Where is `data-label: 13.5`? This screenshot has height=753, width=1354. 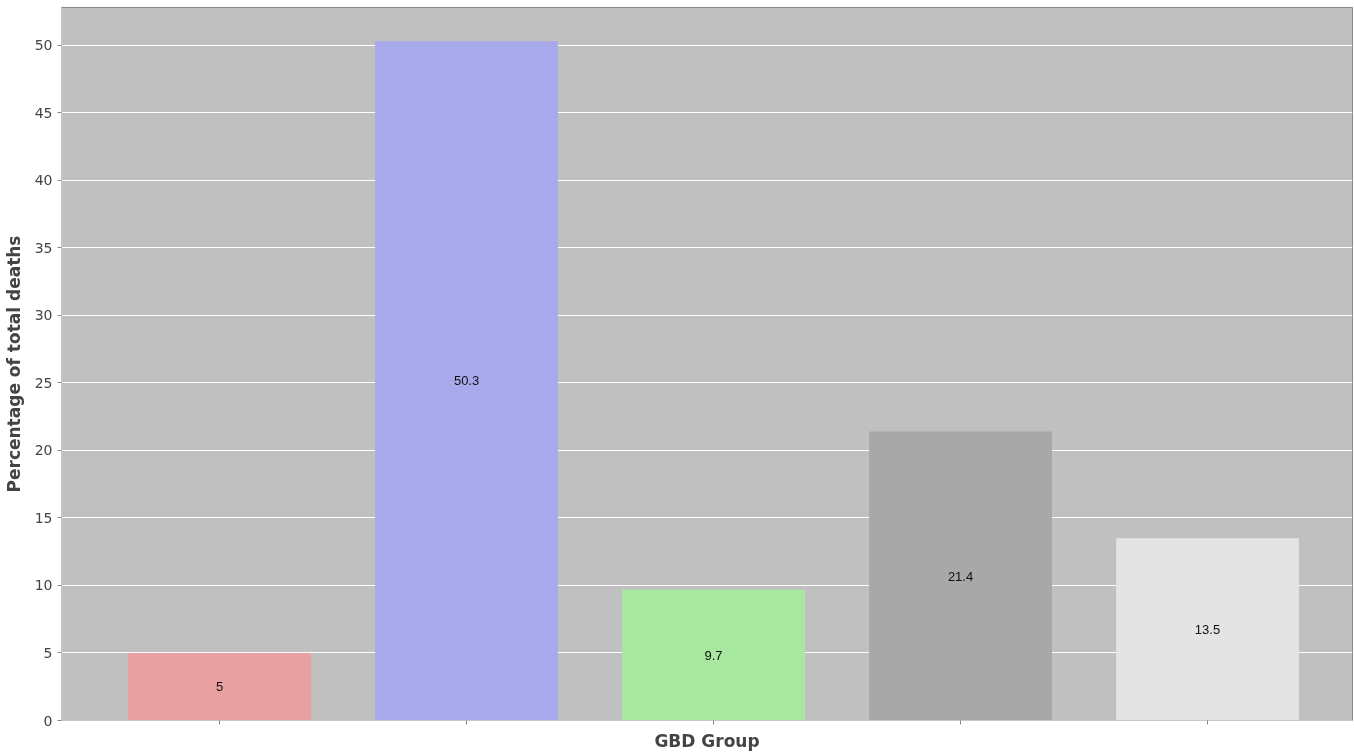 data-label: 13.5 is located at coordinates (1207, 629).